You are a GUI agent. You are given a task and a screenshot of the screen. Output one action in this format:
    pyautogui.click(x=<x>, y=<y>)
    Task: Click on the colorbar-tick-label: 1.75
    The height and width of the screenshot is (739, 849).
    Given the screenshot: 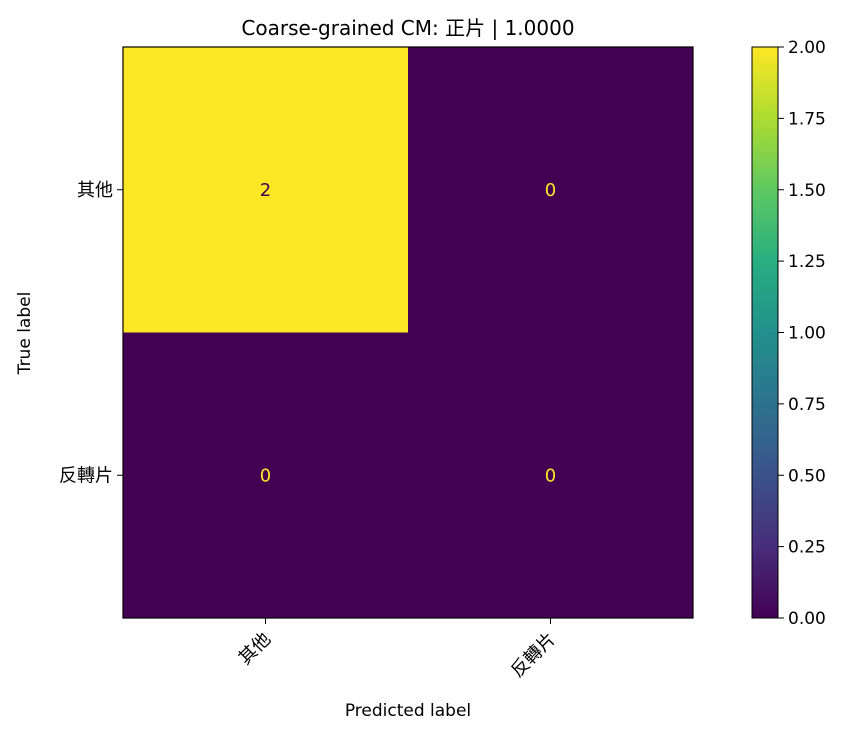 What is the action you would take?
    pyautogui.click(x=807, y=119)
    